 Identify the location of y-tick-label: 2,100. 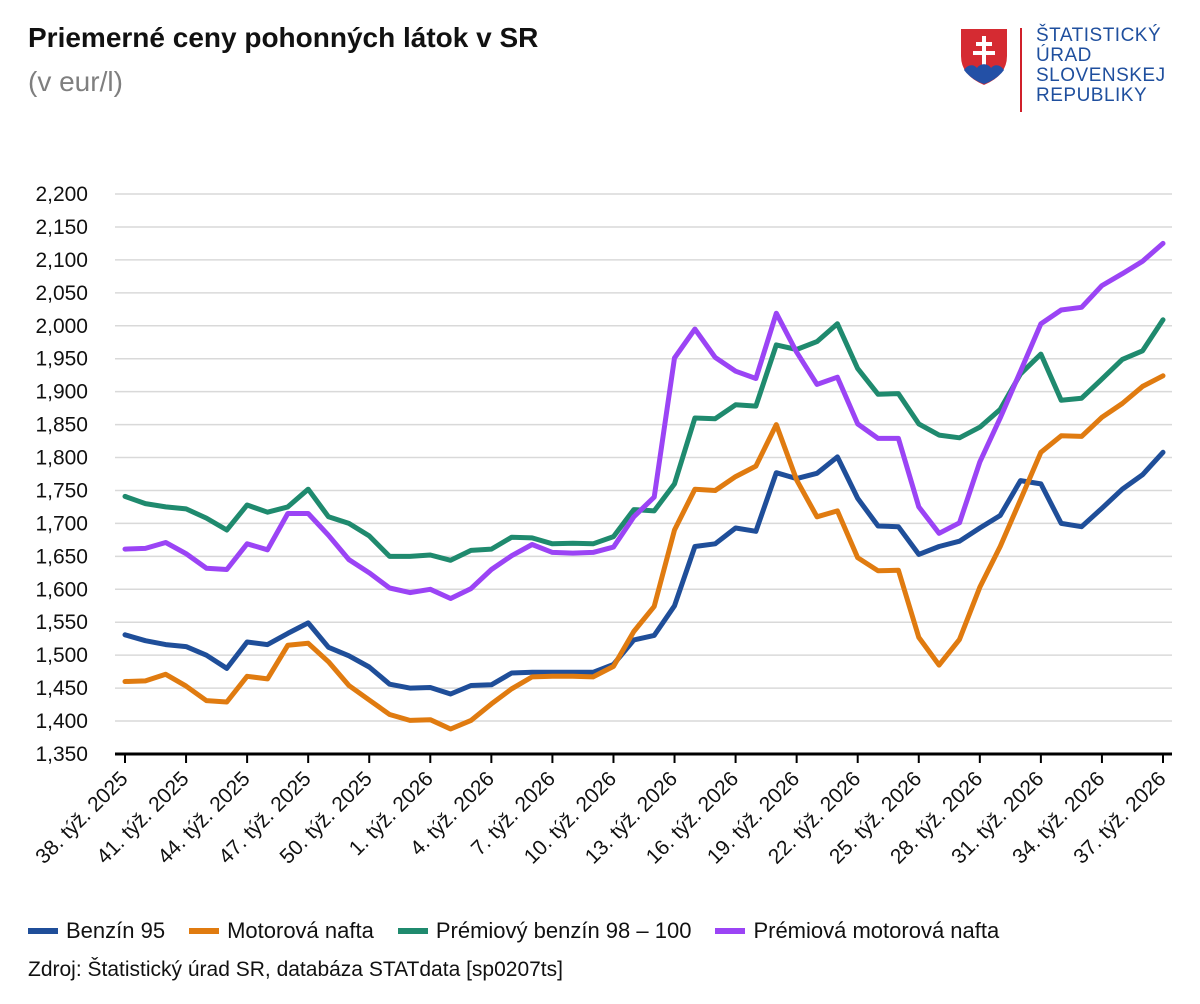
(61, 260).